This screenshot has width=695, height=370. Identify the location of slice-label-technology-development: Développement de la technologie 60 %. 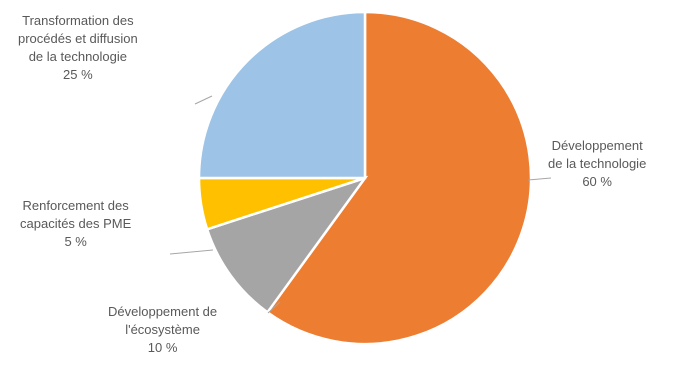
(597, 164).